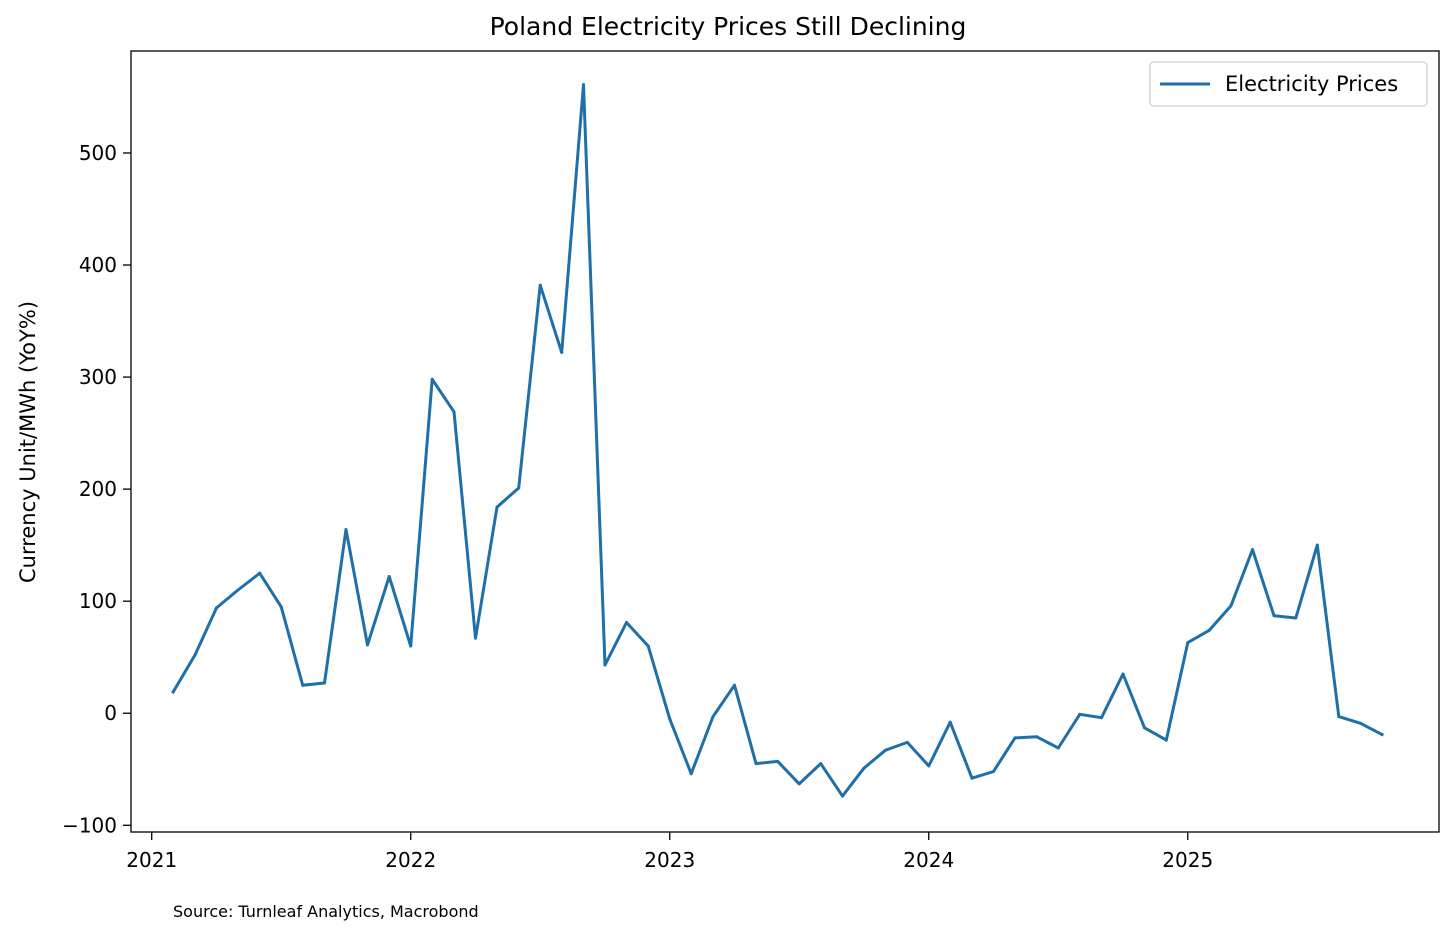 The width and height of the screenshot is (1456, 940). I want to click on x-tick-label: 2023, so click(669, 860).